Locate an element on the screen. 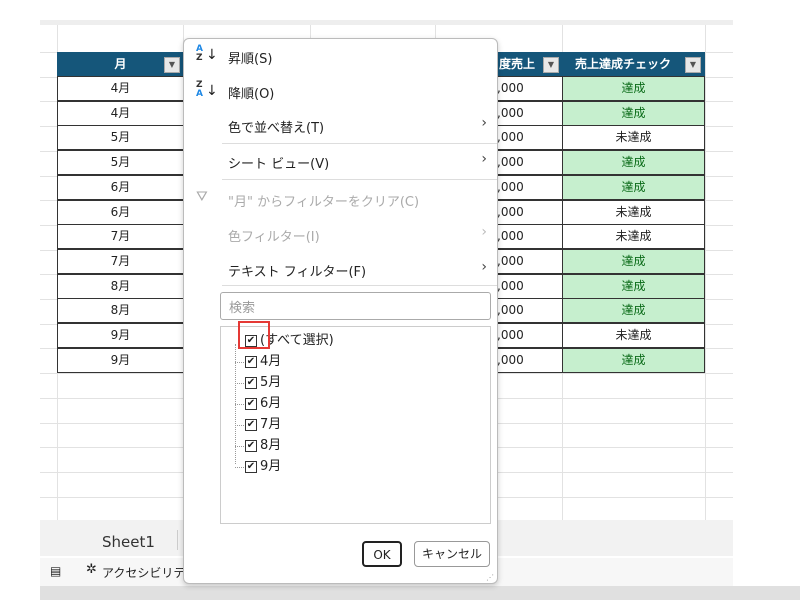 The width and height of the screenshot is (800, 600). taskbar-strip is located at coordinates (420, 593).